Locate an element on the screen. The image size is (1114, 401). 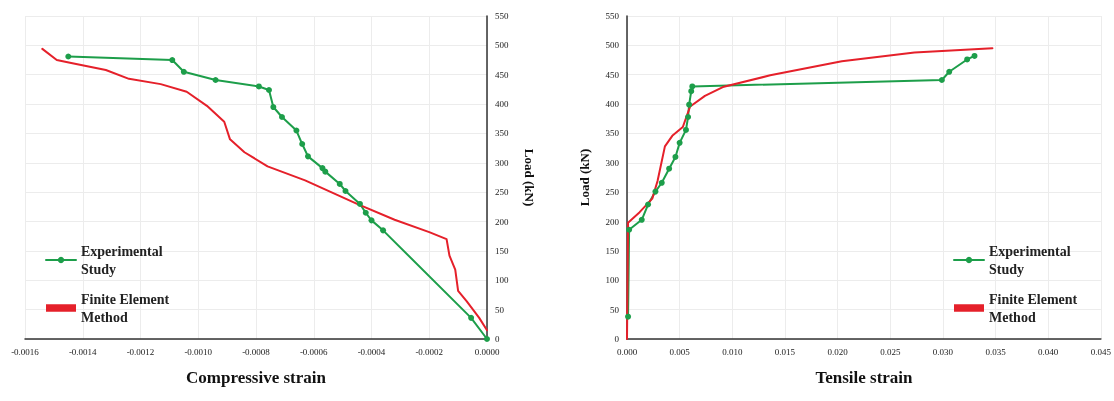
x-tick-label: 0.035 is located at coordinates (996, 351).